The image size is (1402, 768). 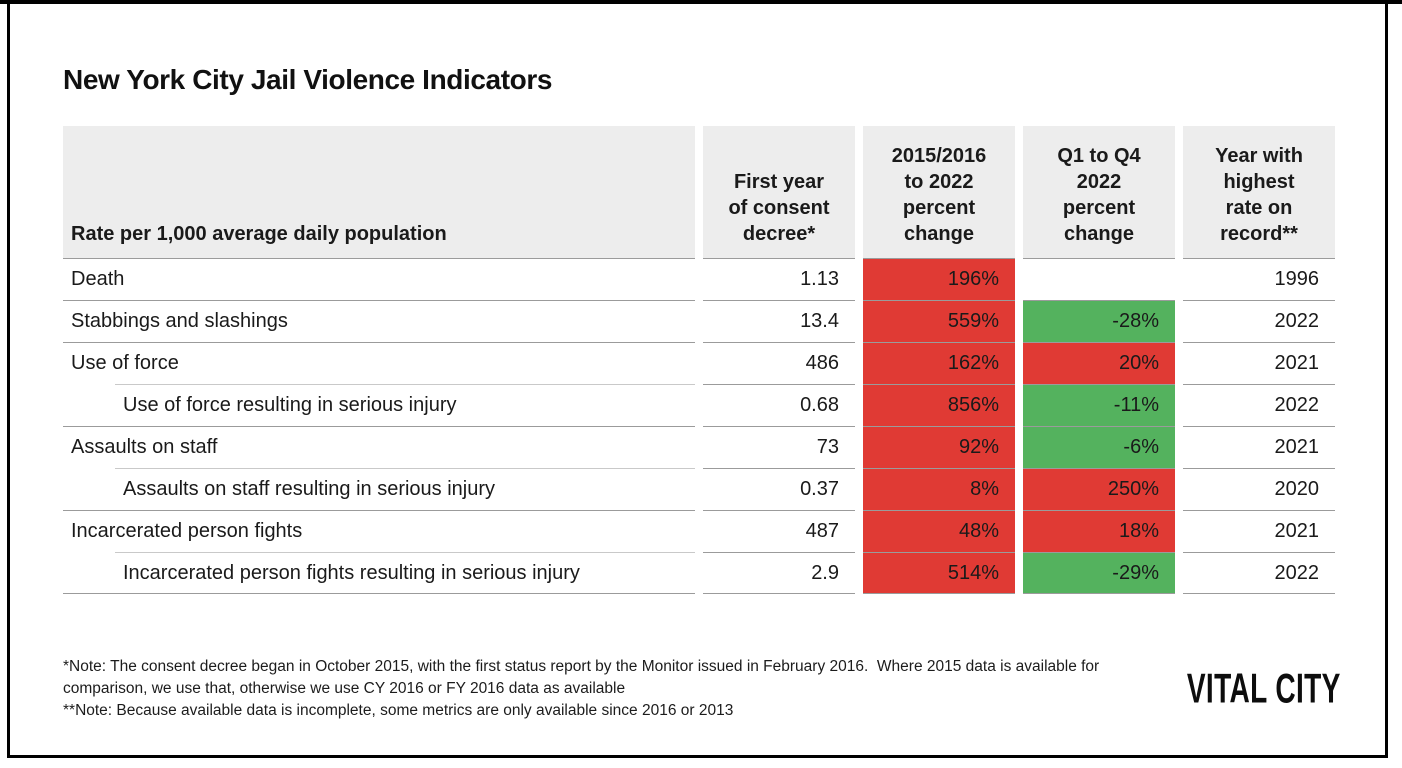 I want to click on pct-change-q1-q4-cell: 18%, so click(x=1099, y=531).